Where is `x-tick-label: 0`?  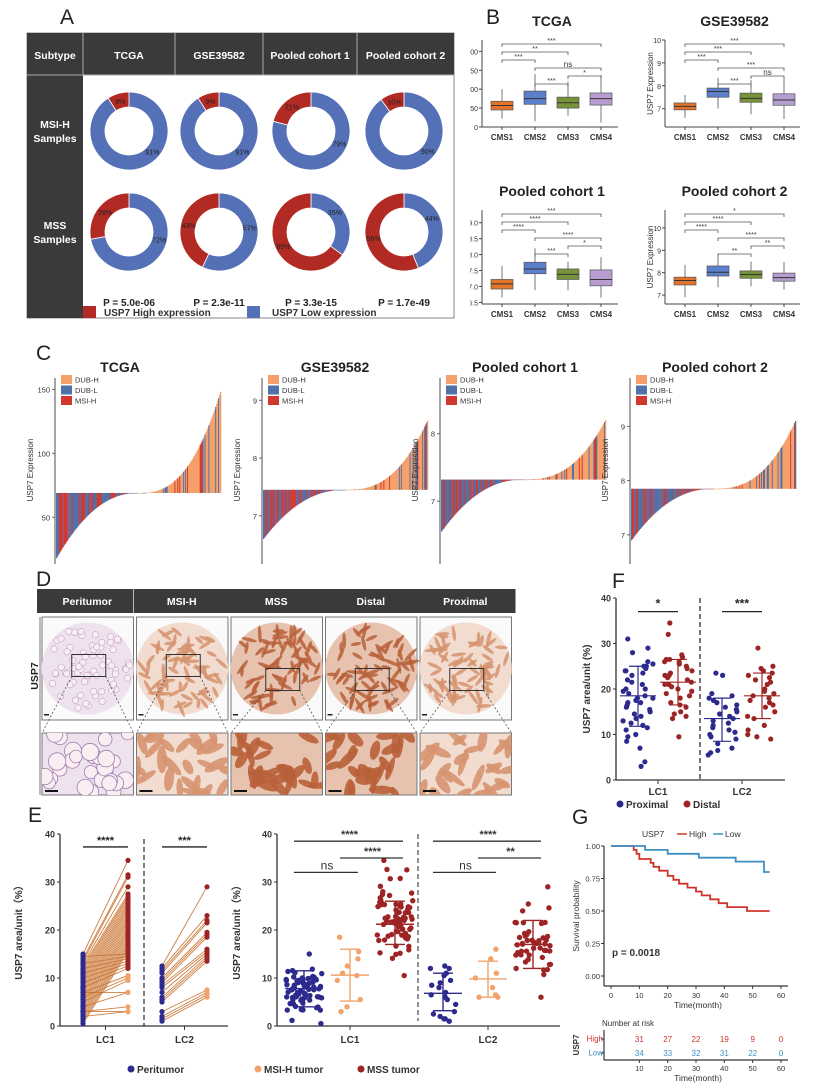 x-tick-label: 0 is located at coordinates (611, 995).